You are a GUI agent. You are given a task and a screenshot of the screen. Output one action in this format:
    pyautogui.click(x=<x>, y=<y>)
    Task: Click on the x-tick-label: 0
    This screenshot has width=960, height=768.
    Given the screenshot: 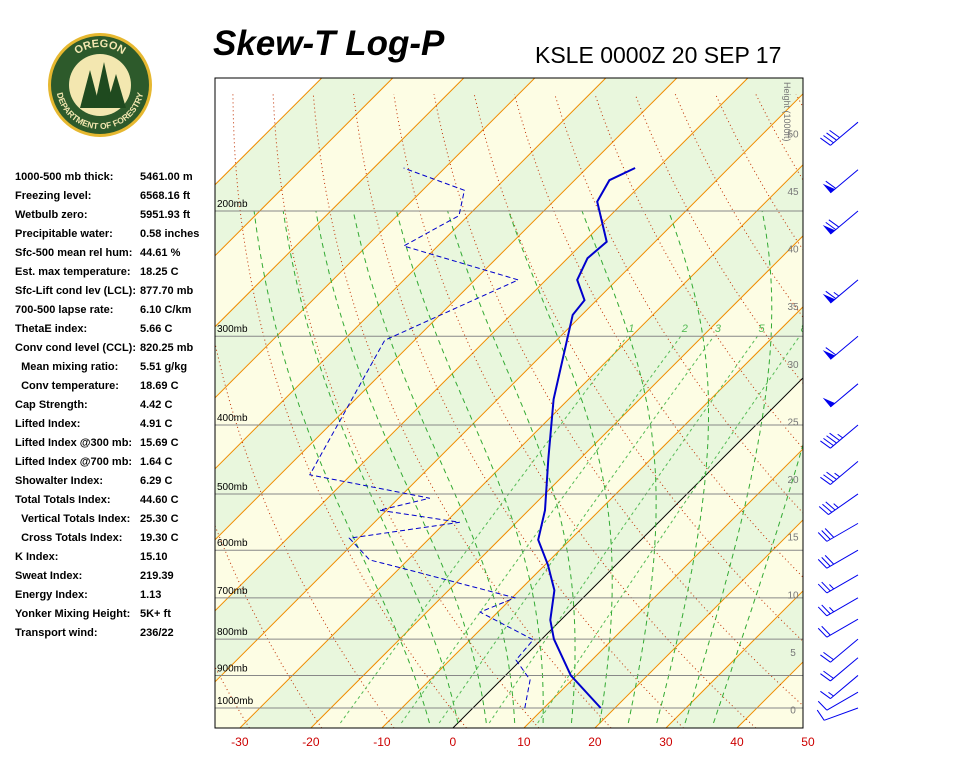 What is the action you would take?
    pyautogui.click(x=453, y=742)
    